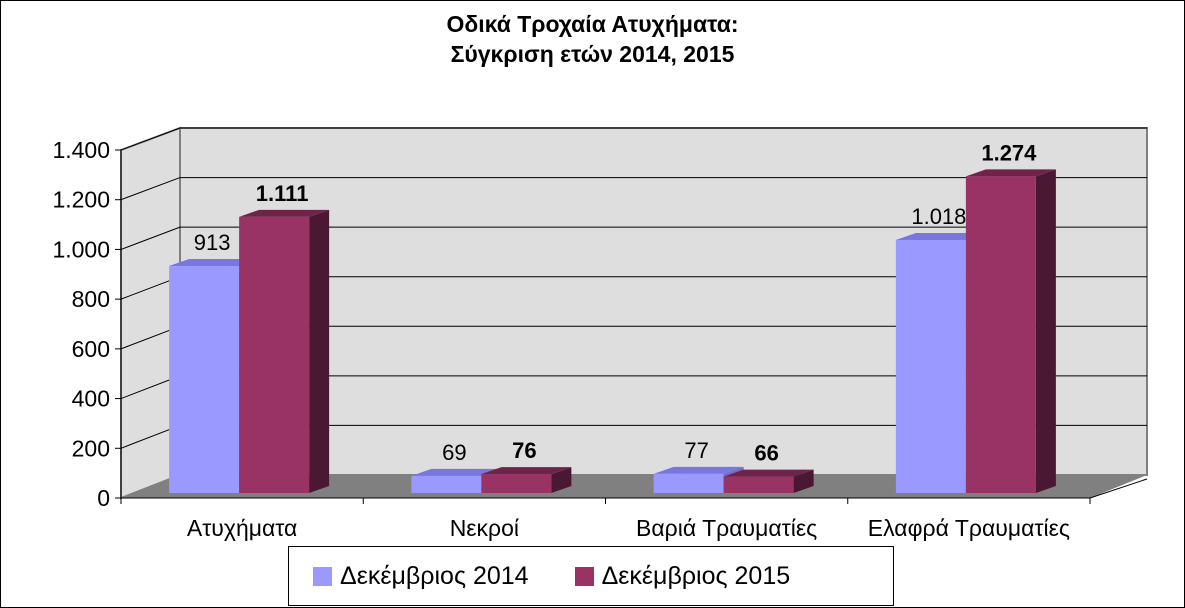 This screenshot has height=608, width=1185. Describe the element at coordinates (696, 450) in the screenshot. I see `data-label: 77` at that location.